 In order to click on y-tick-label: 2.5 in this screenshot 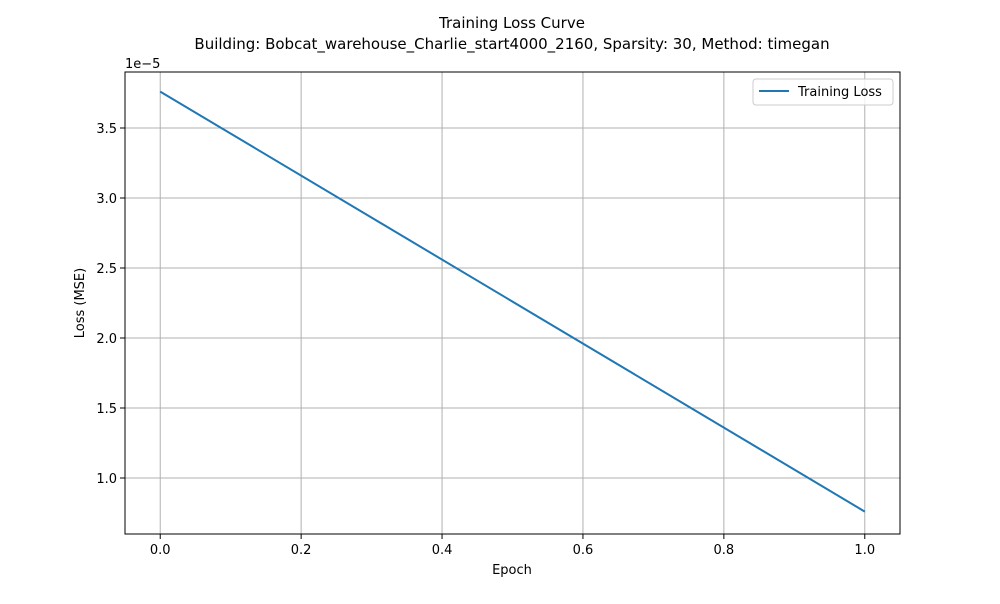, I will do `click(106, 269)`.